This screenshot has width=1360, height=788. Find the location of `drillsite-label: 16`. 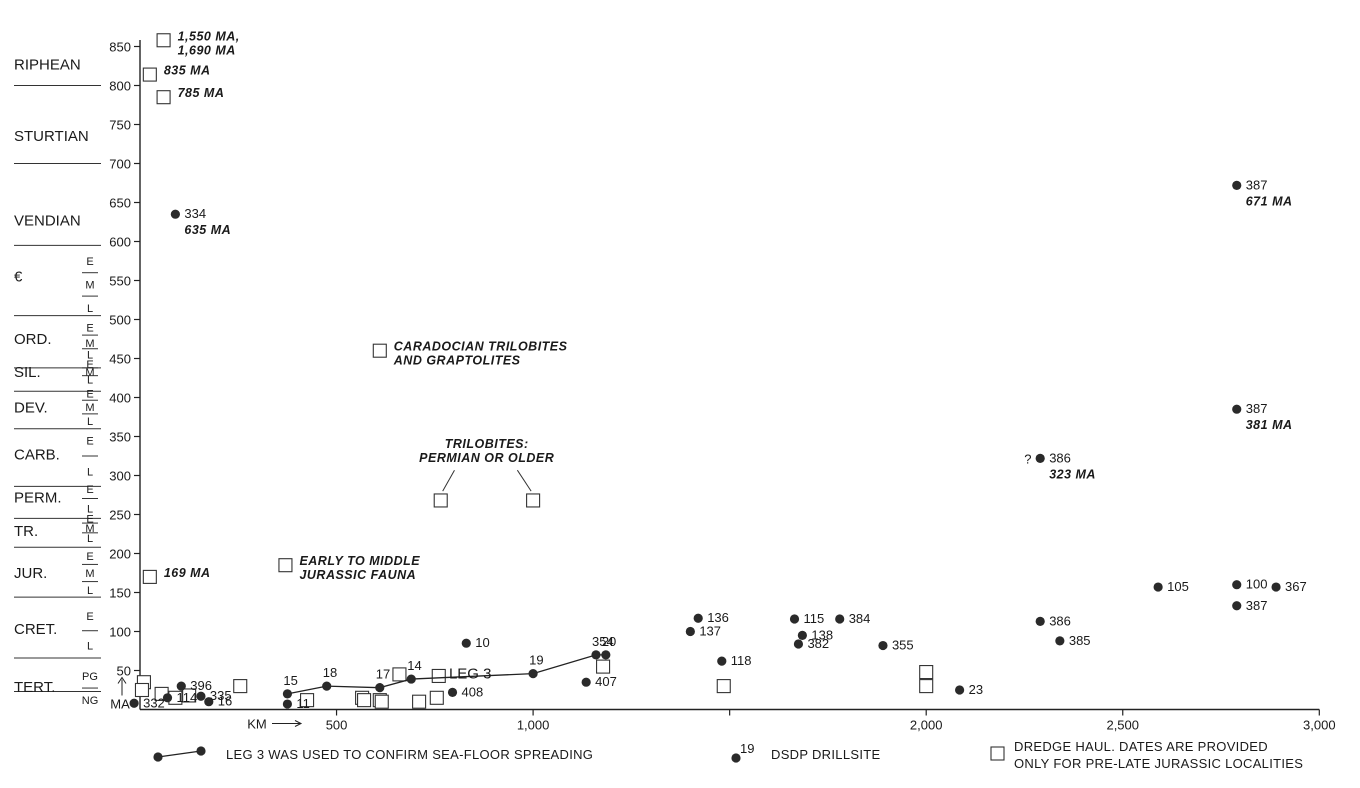

drillsite-label: 16 is located at coordinates (225, 701).